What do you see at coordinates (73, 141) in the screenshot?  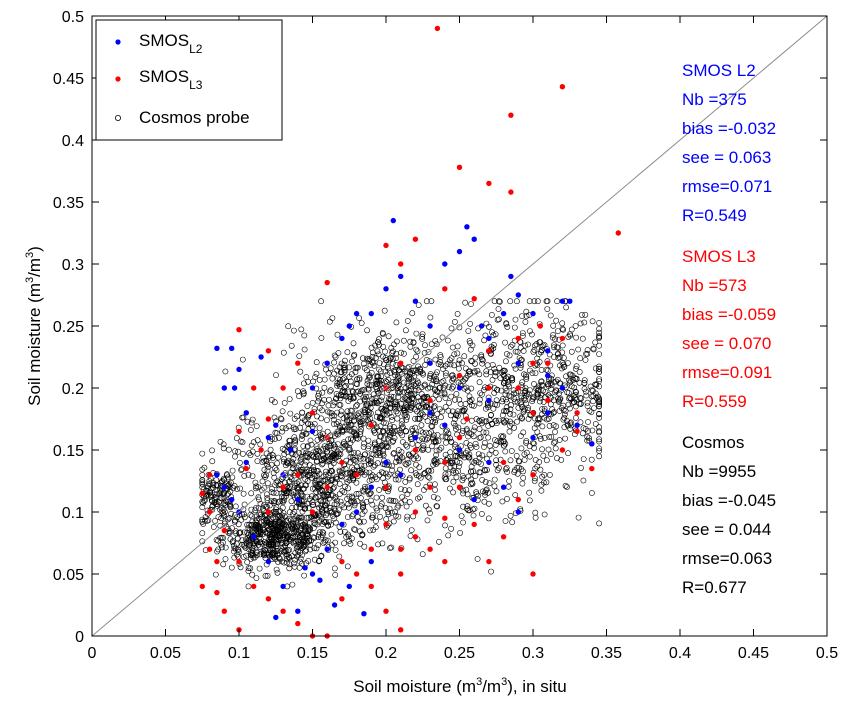 I see `y-tick-label: 0.4` at bounding box center [73, 141].